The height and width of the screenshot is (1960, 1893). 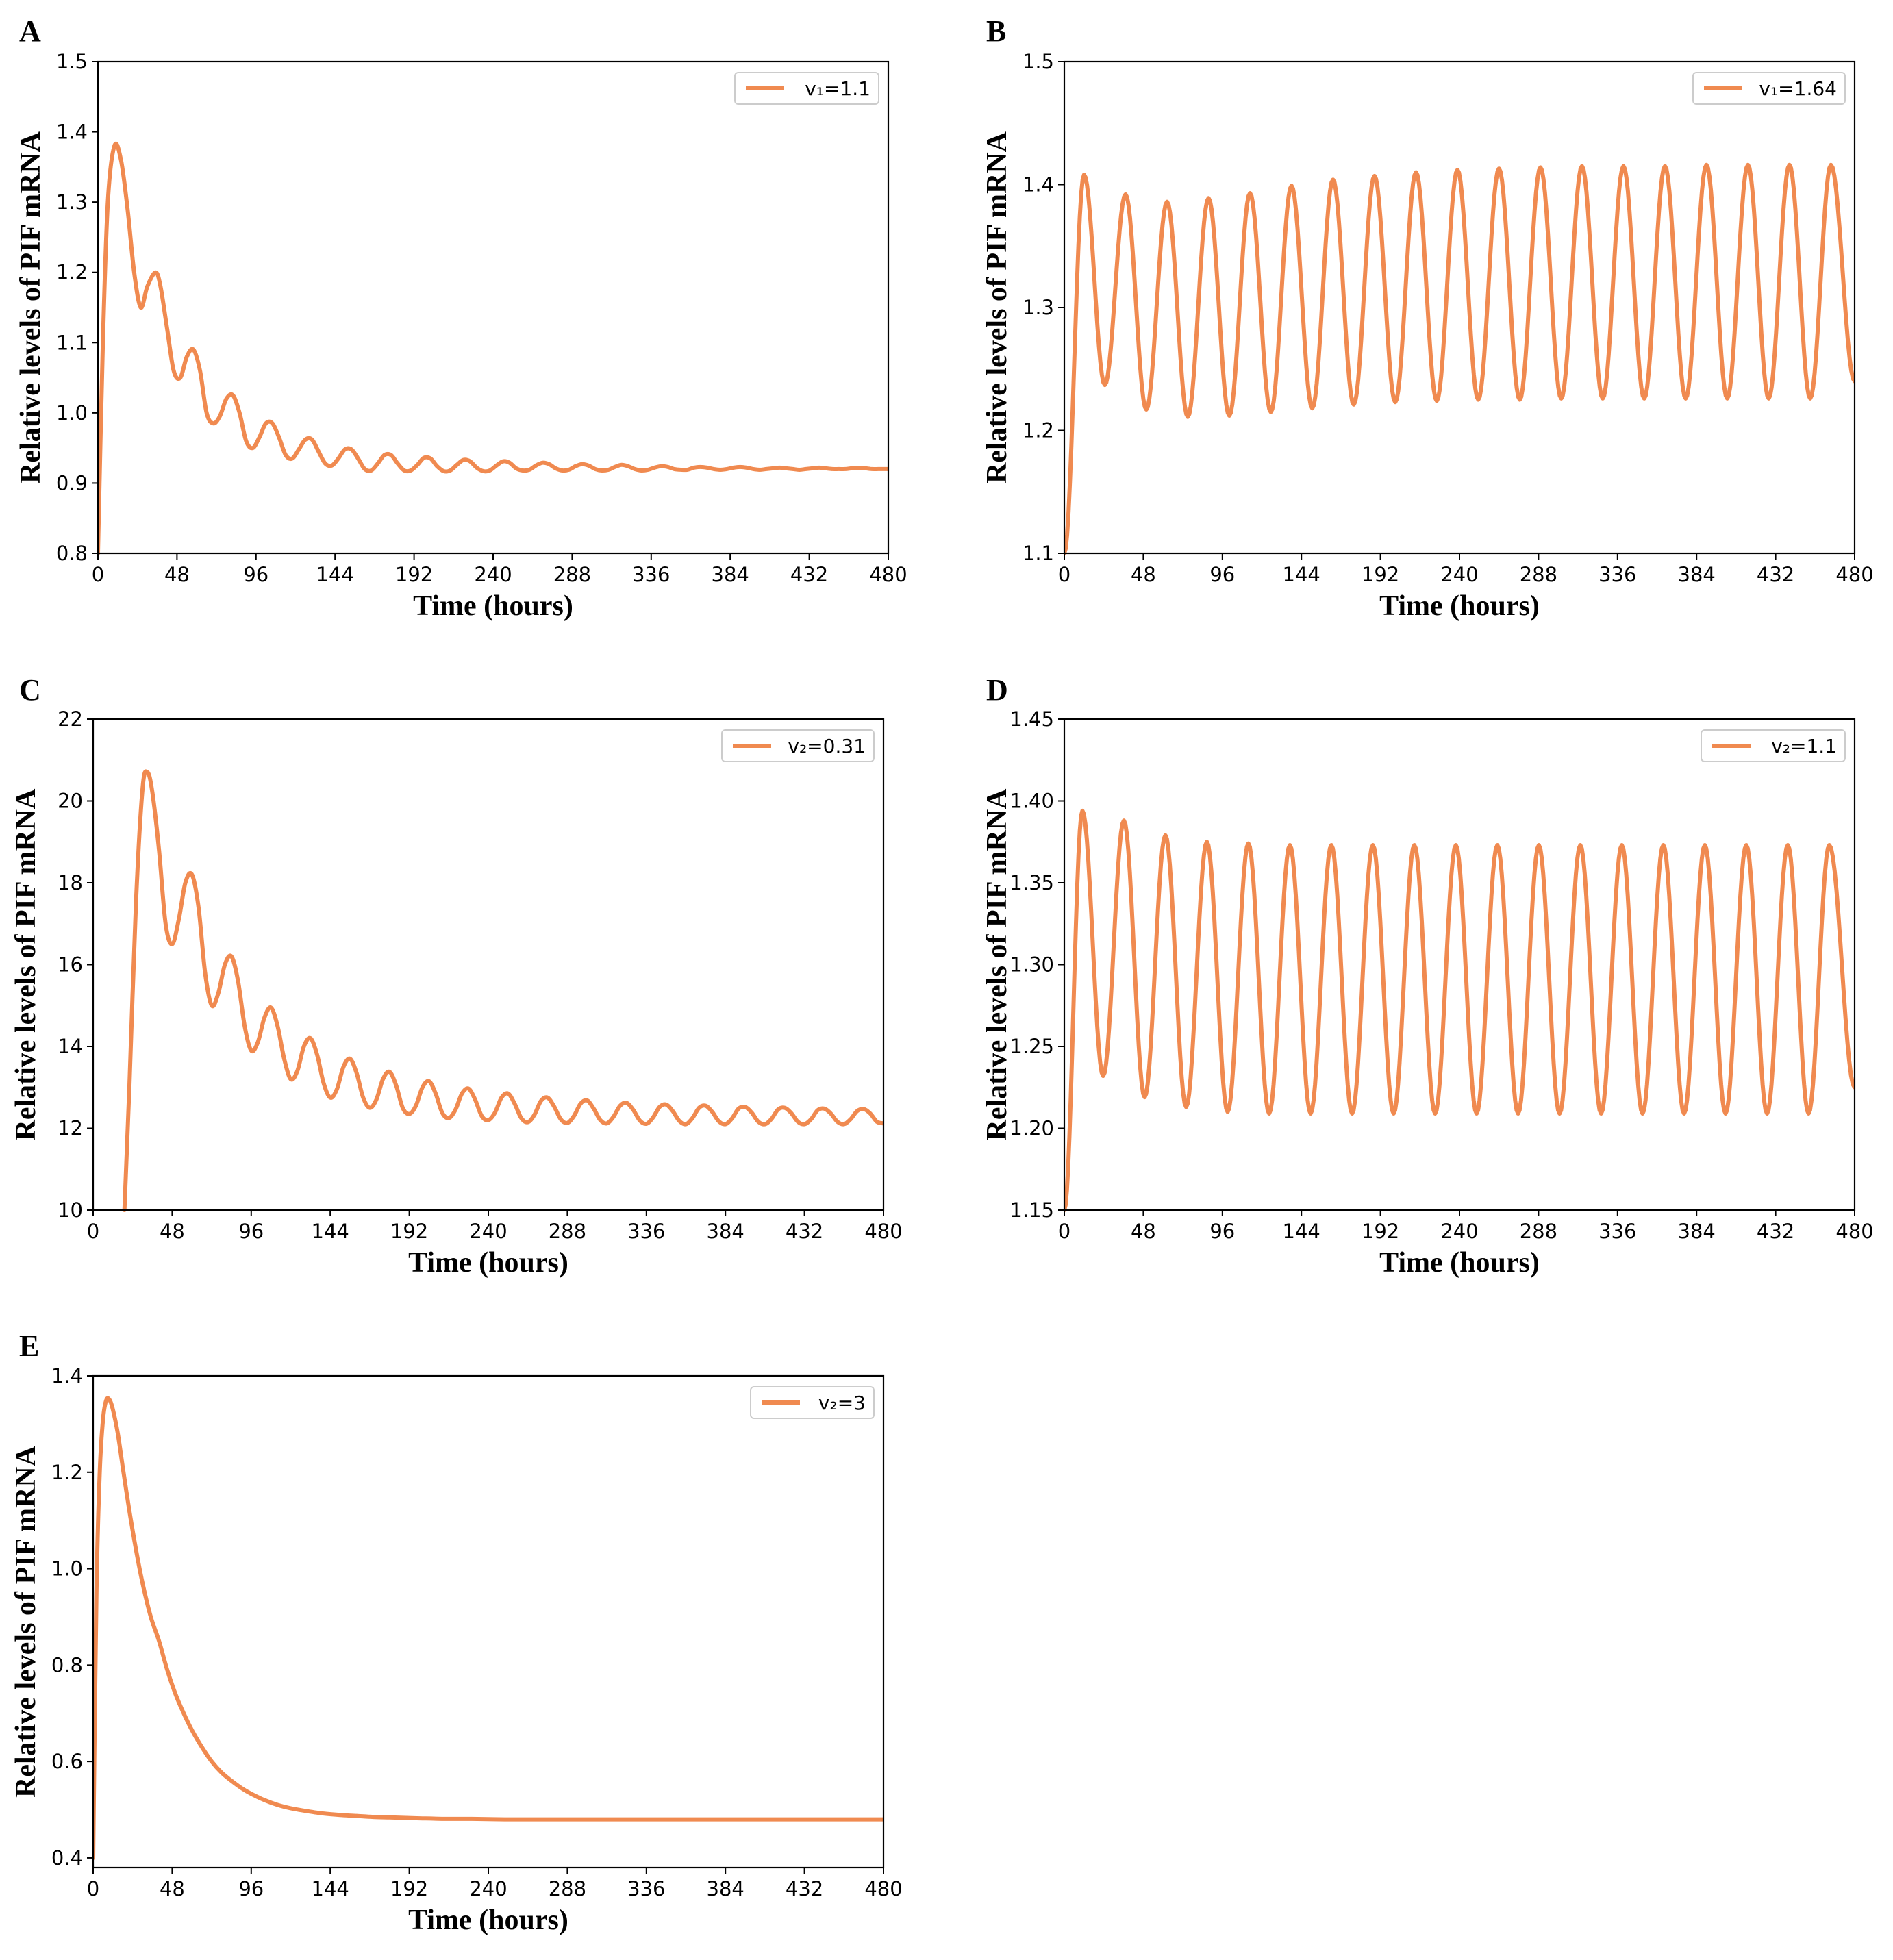 I want to click on panel-letter: A, so click(x=30, y=31).